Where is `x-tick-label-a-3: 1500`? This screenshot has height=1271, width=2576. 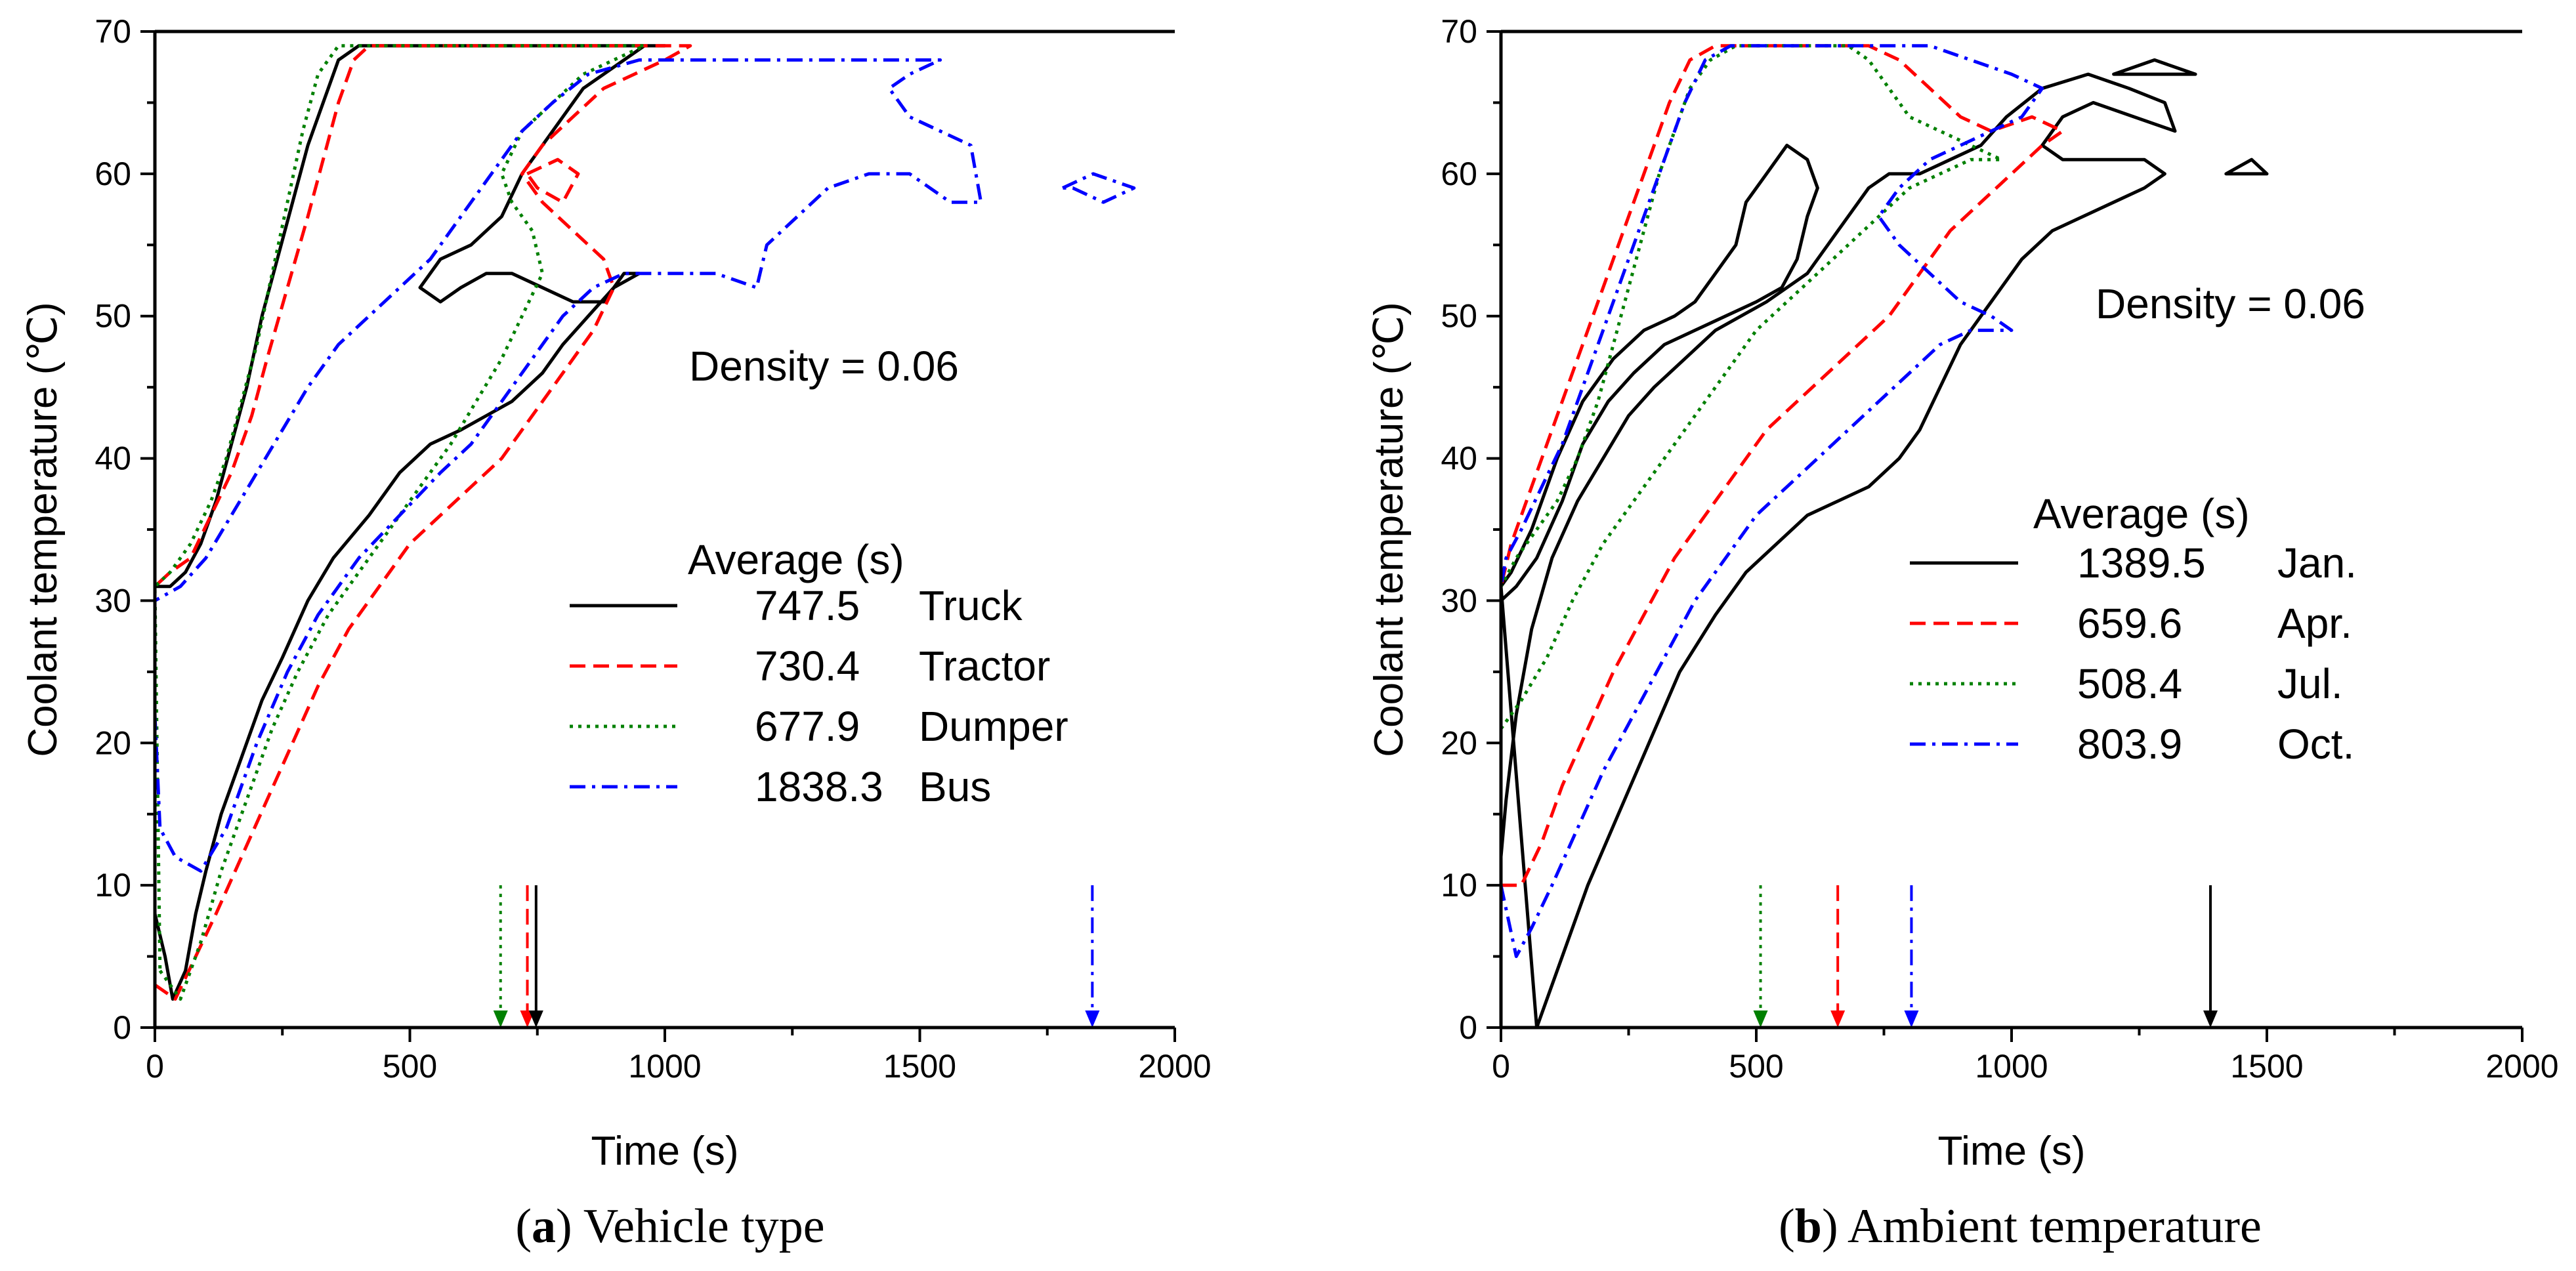 x-tick-label-a-3: 1500 is located at coordinates (919, 1066).